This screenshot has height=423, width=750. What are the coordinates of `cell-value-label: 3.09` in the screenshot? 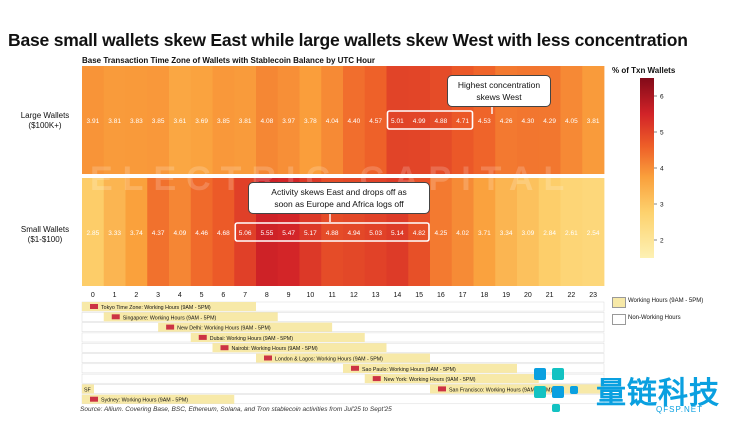 It's located at (528, 233).